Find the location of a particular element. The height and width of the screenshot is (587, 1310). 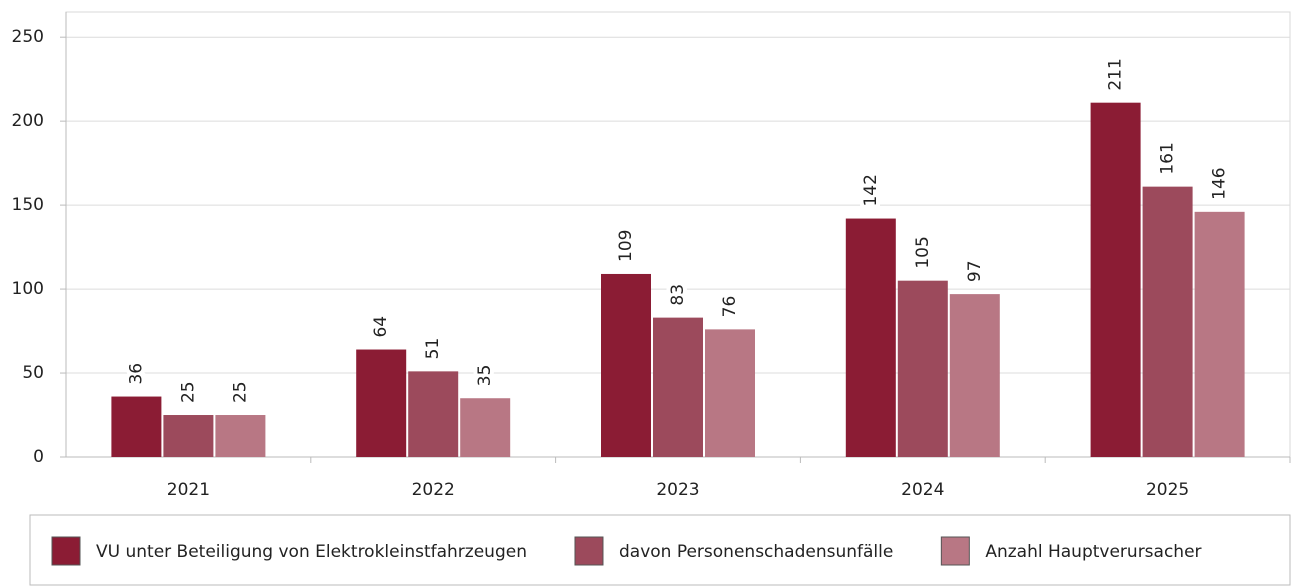

data-label: 211 is located at coordinates (1116, 74).